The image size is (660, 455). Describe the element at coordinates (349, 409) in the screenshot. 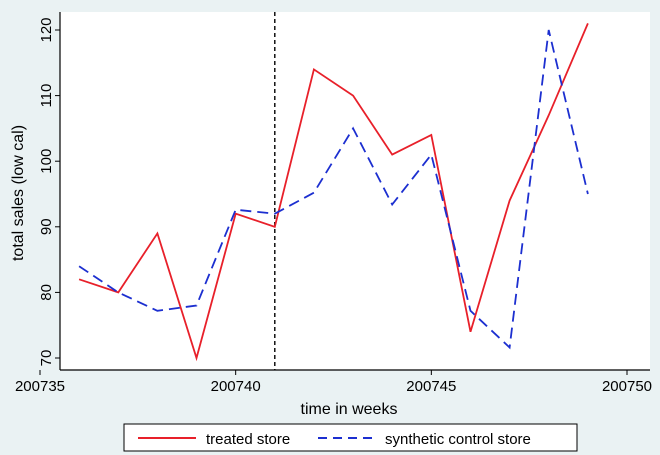

I see `x-axis-label: time in weeks` at that location.